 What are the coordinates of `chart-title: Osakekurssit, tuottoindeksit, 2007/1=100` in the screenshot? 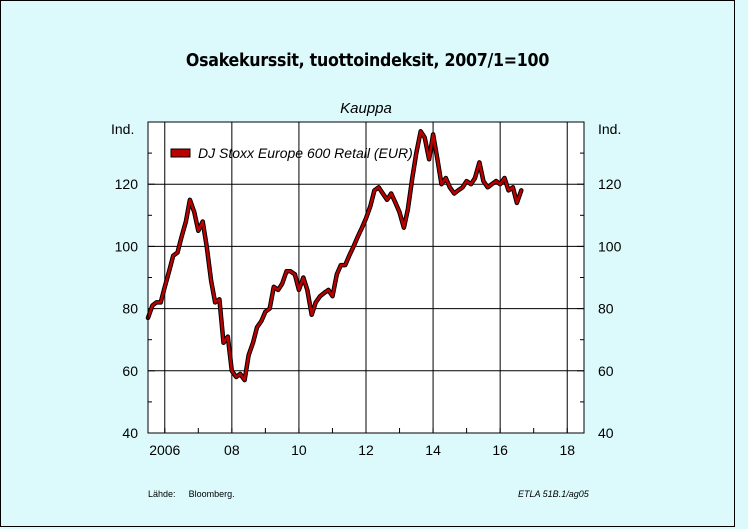 It's located at (367, 60).